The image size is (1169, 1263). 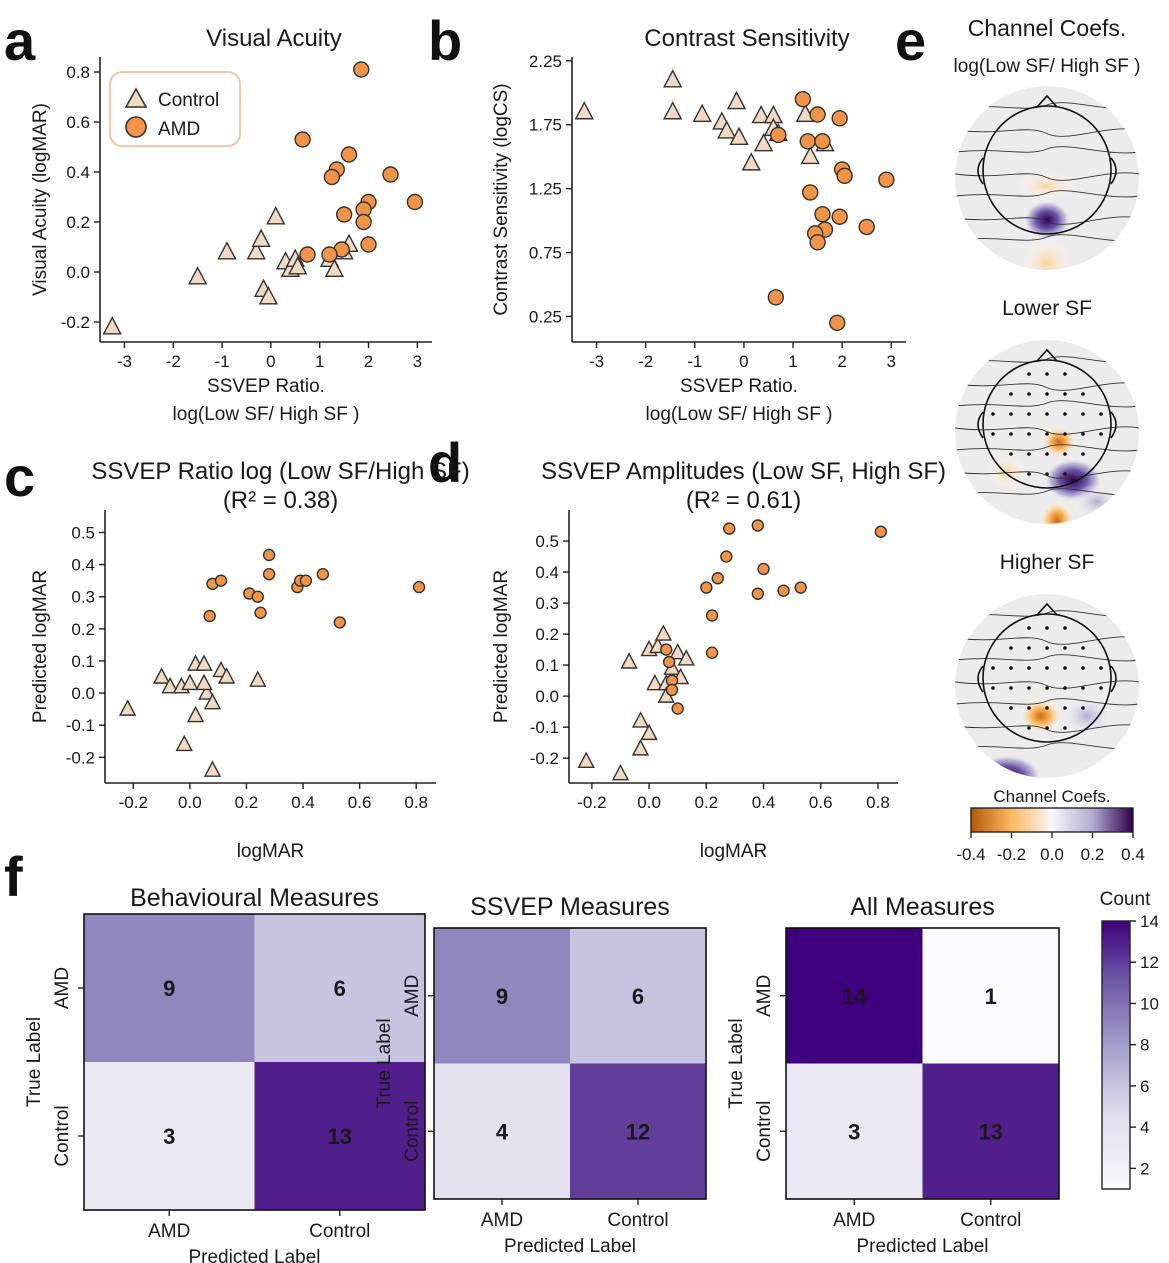 I want to click on y-axis-label: True Label, so click(x=384, y=1063).